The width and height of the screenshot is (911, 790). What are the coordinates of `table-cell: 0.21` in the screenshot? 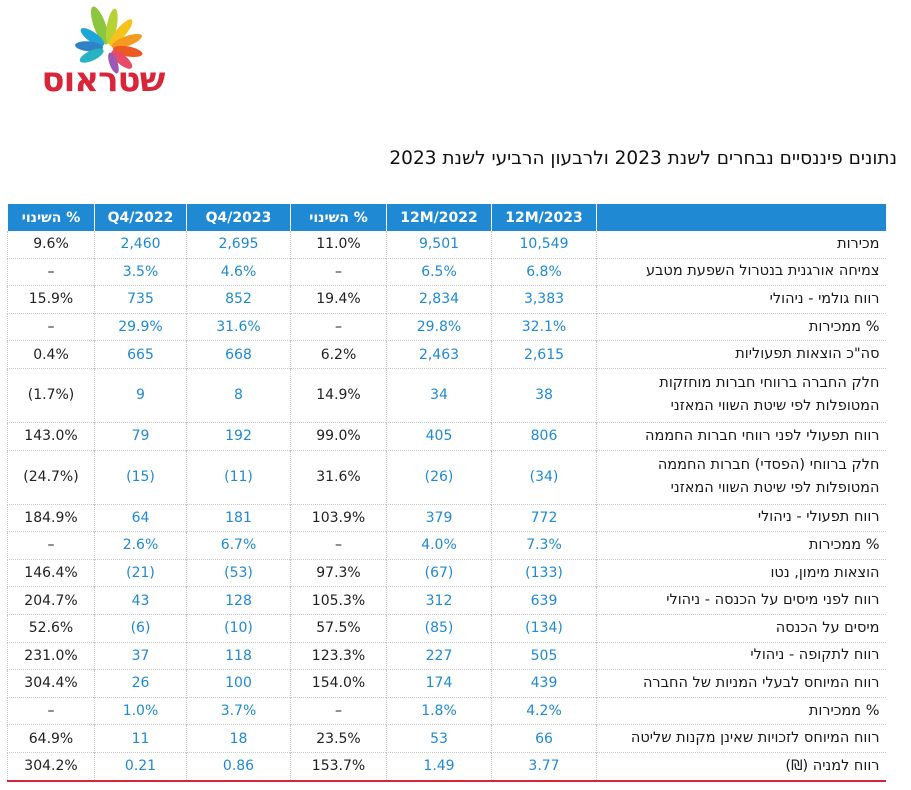 It's located at (140, 767).